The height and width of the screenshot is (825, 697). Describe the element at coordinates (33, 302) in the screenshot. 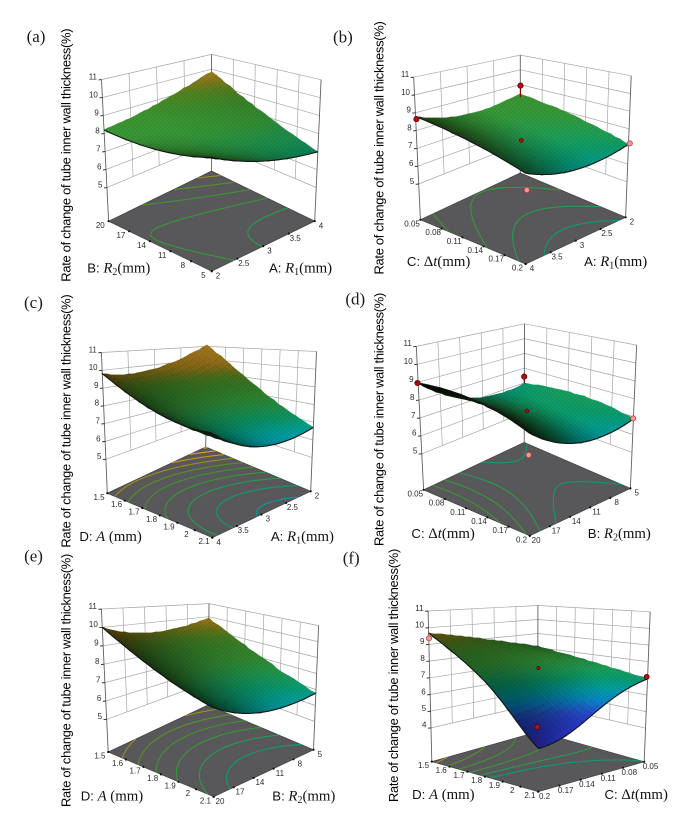

I see `svg-text: (c)` at that location.